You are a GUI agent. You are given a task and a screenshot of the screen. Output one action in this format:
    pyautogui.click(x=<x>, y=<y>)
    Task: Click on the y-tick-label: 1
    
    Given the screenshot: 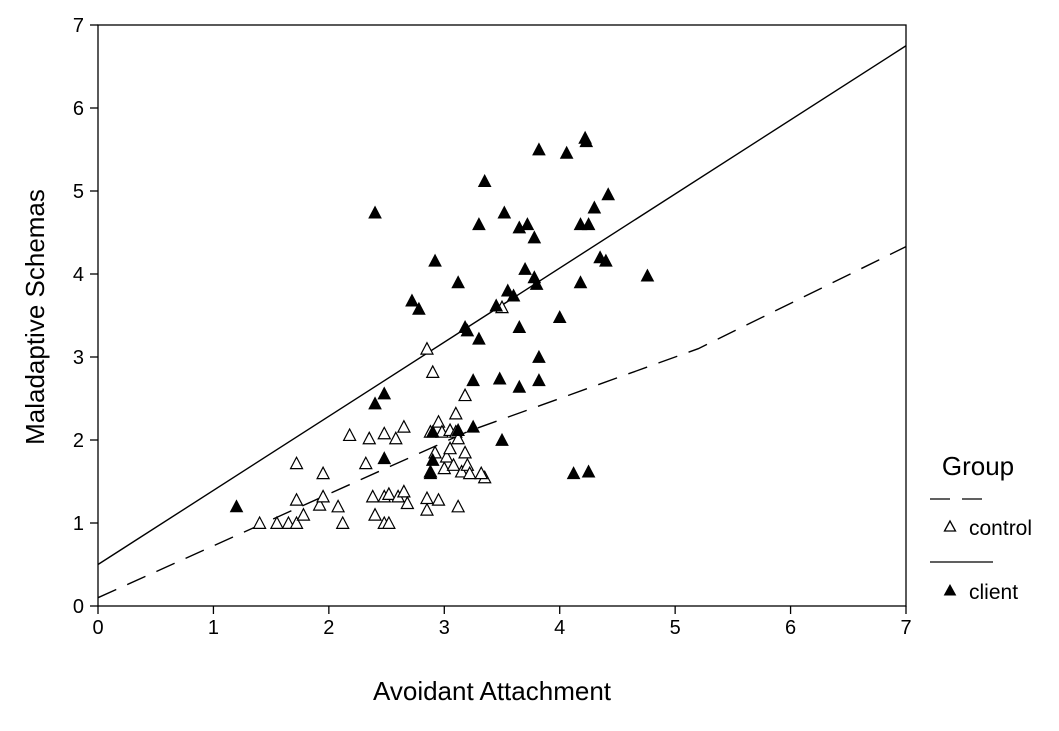 What is the action you would take?
    pyautogui.click(x=78, y=524)
    